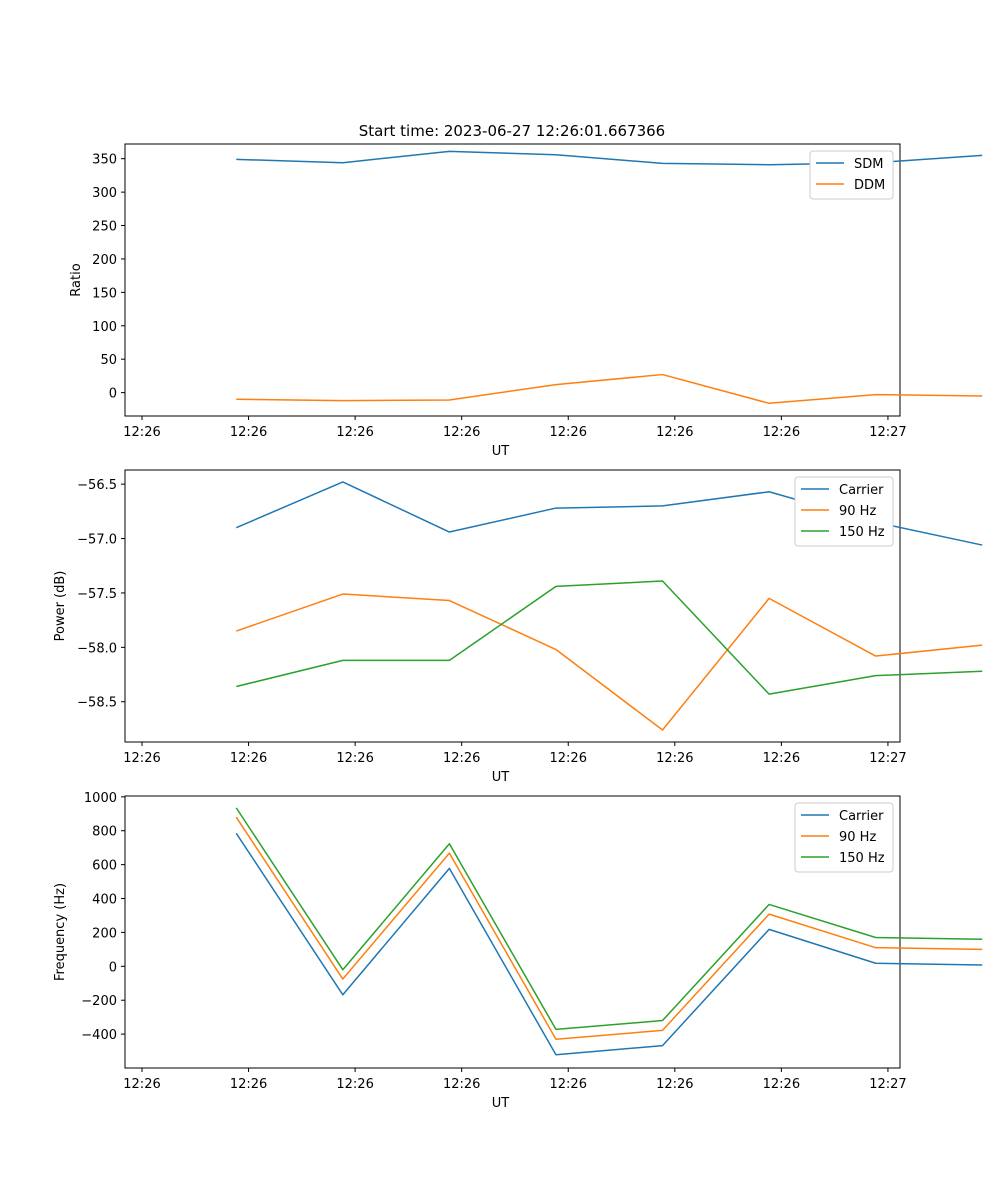  What do you see at coordinates (76, 279) in the screenshot?
I see `y-axis-label: Ratio` at bounding box center [76, 279].